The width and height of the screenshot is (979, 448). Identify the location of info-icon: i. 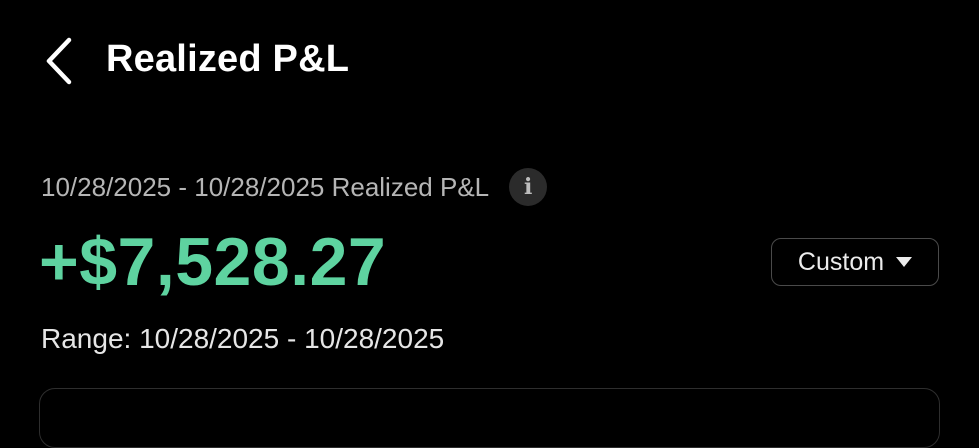
(528, 187).